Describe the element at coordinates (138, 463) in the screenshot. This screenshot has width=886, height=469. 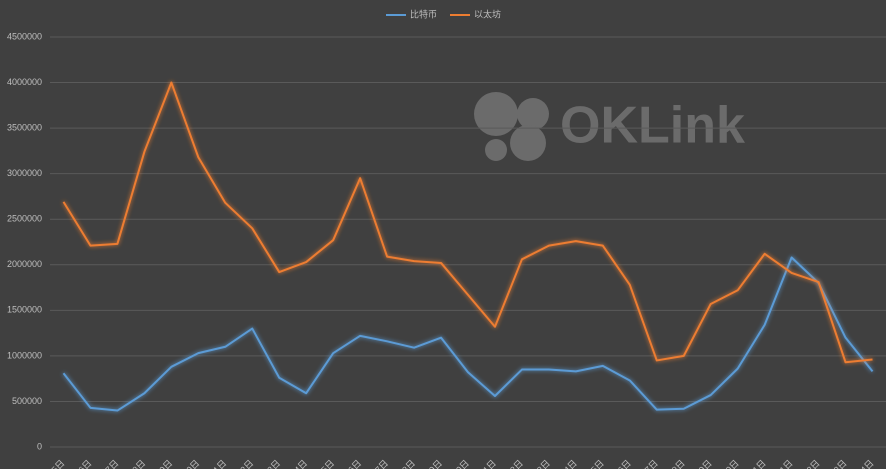
I see `x-tick-label: 8日` at that location.